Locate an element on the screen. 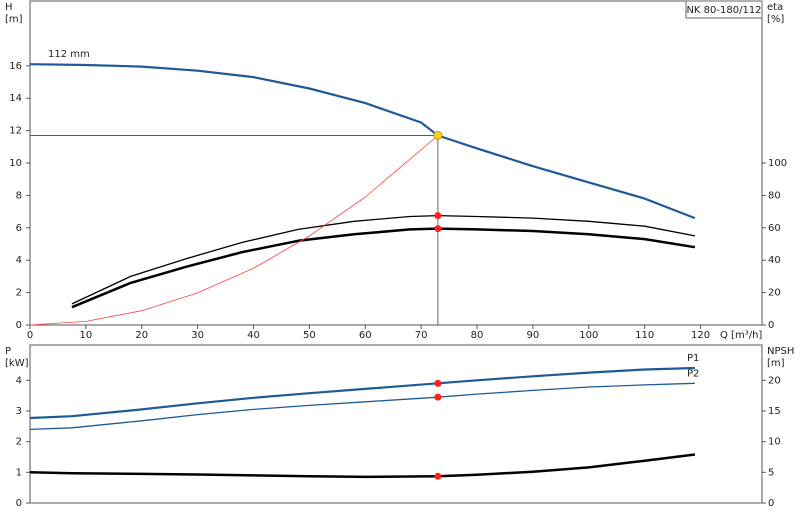  title-box is located at coordinates (724, 9).